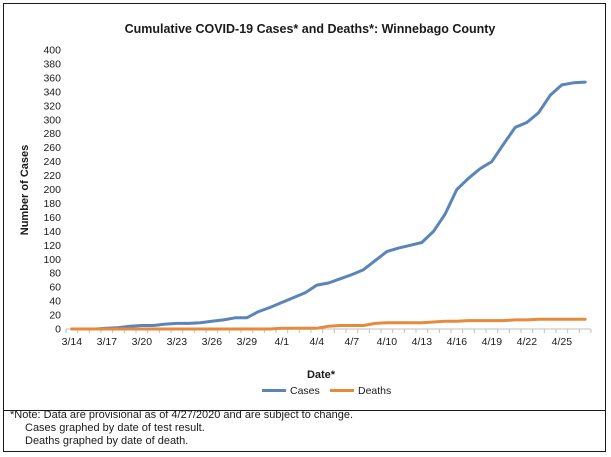 The height and width of the screenshot is (457, 611). Describe the element at coordinates (55, 316) in the screenshot. I see `y-tick-label: 20` at that location.